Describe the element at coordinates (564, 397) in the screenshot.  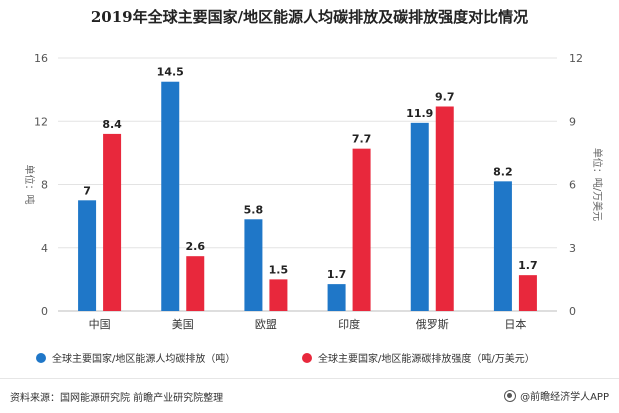
I see `brand-label: @前瞻经济学人APP` at that location.